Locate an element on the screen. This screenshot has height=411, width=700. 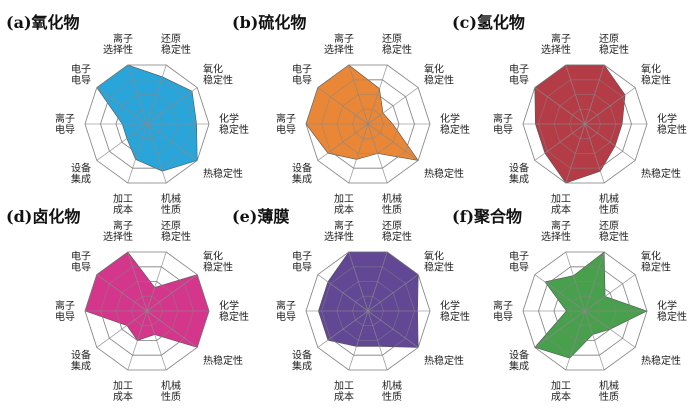
panel-title: (a)氧化物 is located at coordinates (43, 22).